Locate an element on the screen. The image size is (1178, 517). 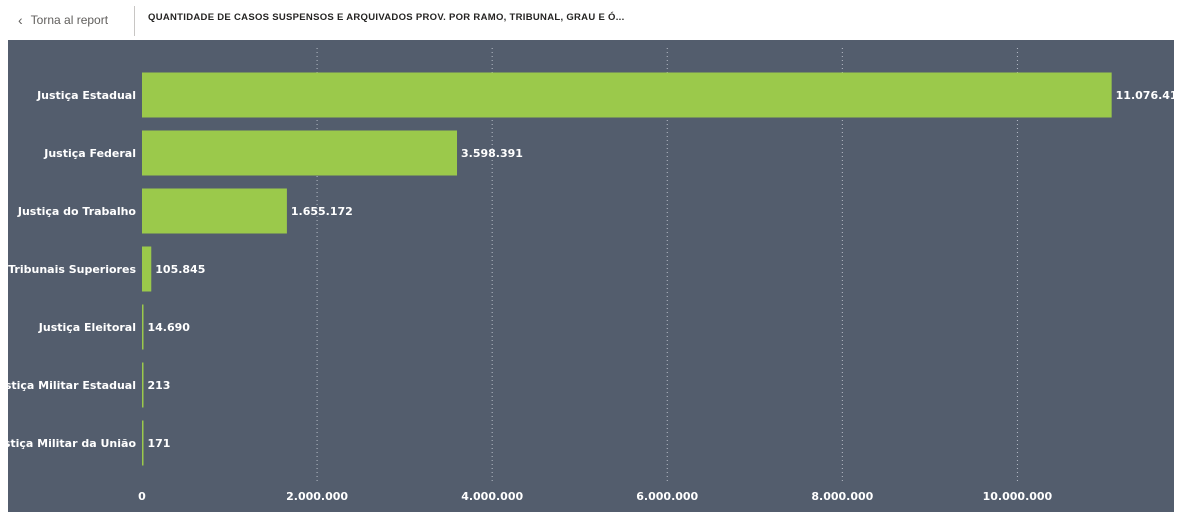
data-label: 213 is located at coordinates (159, 385).